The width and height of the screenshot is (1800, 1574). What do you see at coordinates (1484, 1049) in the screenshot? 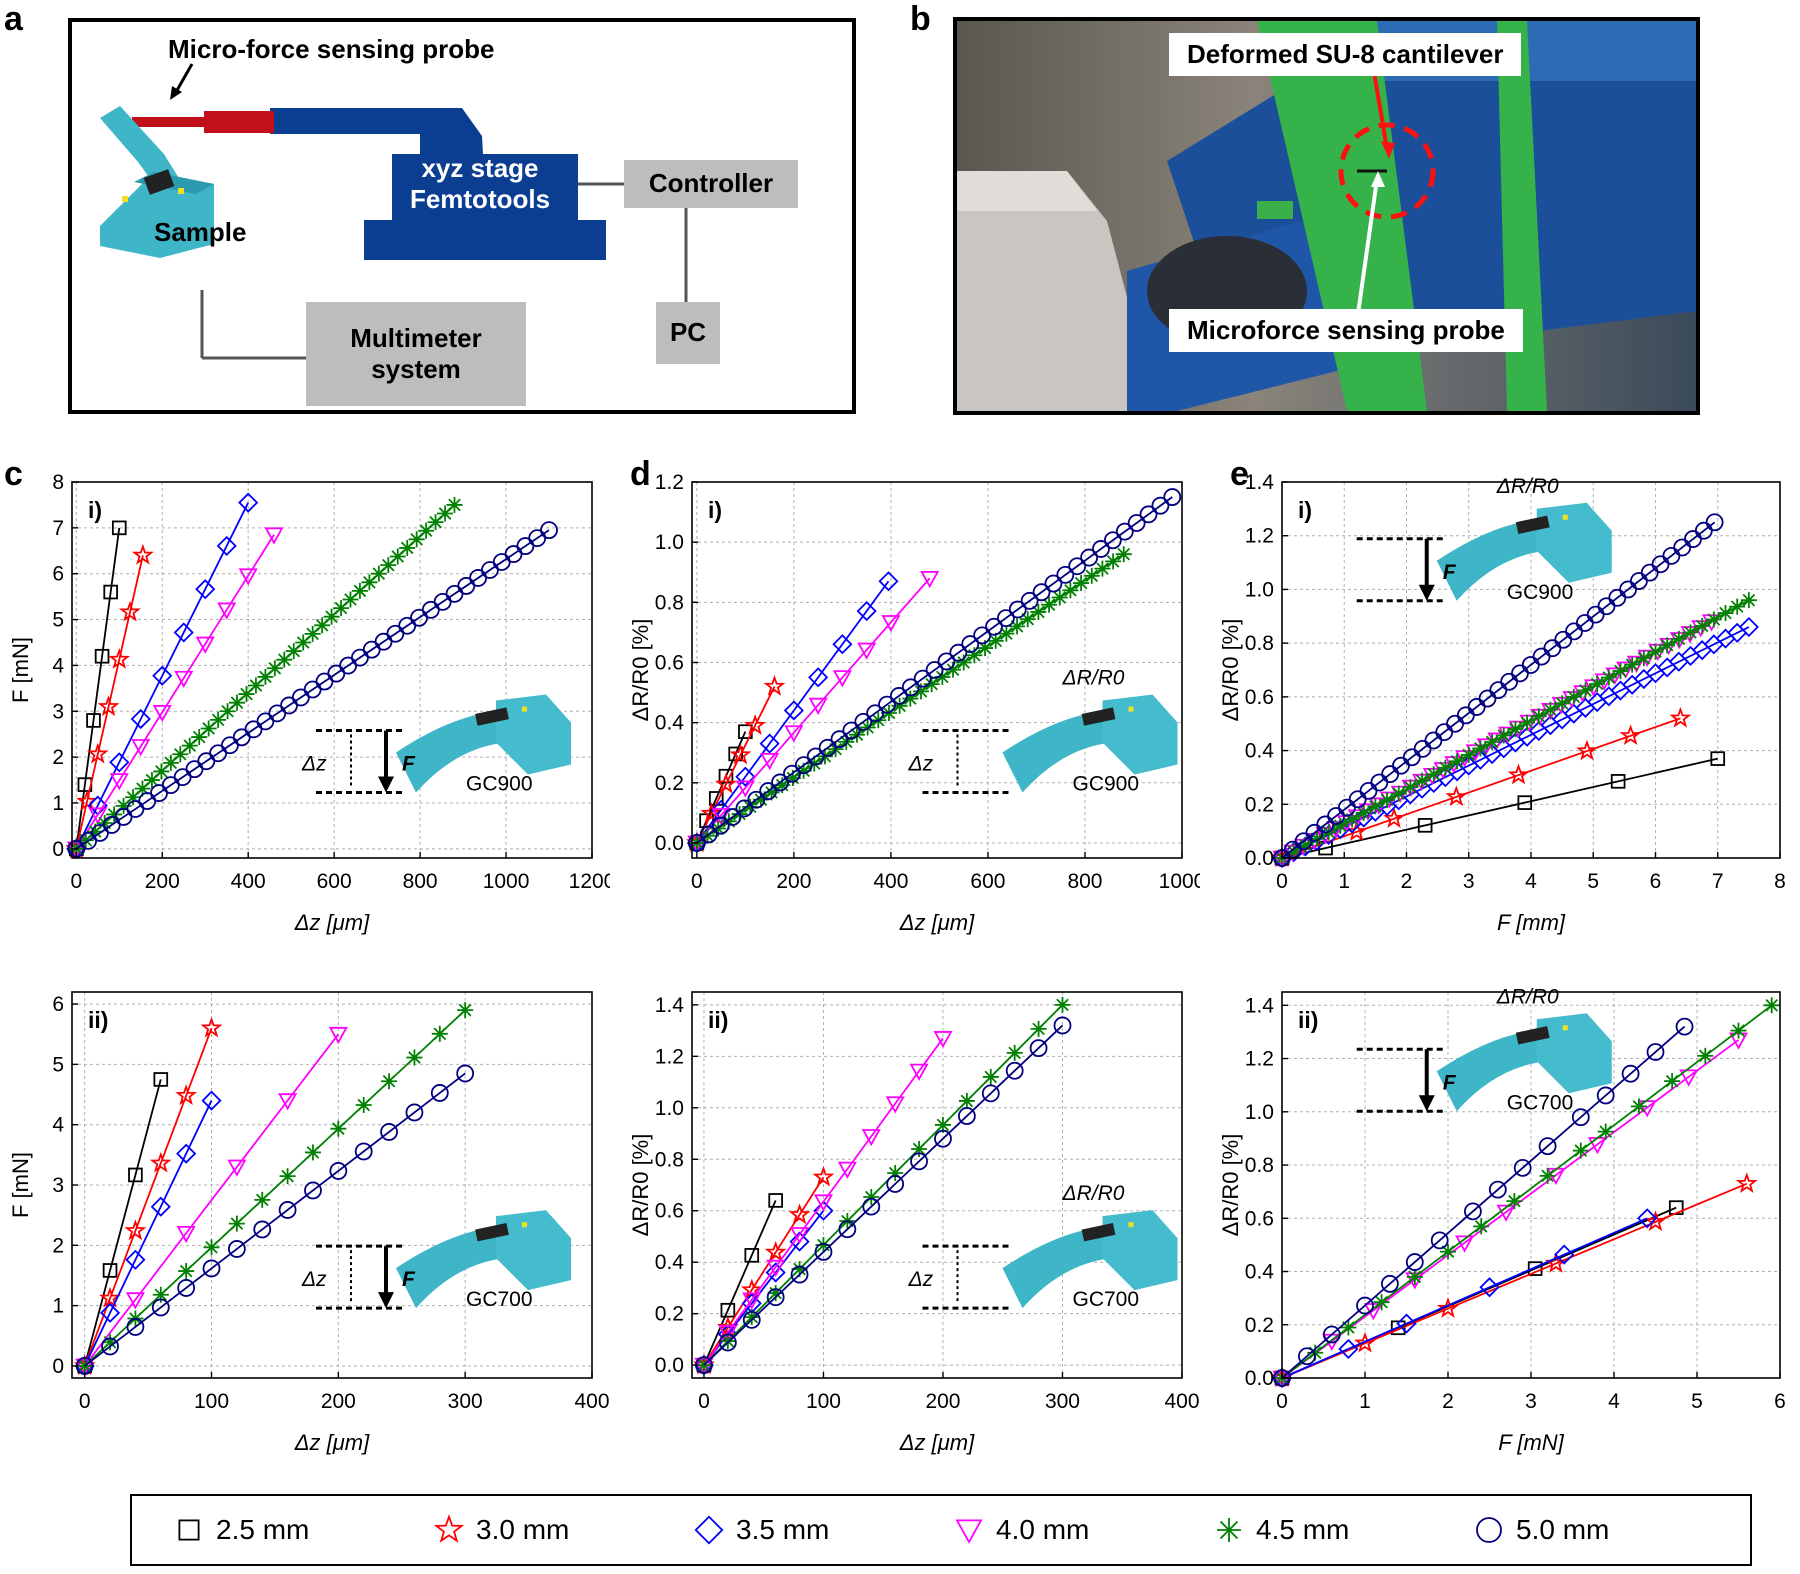
I see `sample-inset: F ΔR/R0 GC700` at bounding box center [1484, 1049].